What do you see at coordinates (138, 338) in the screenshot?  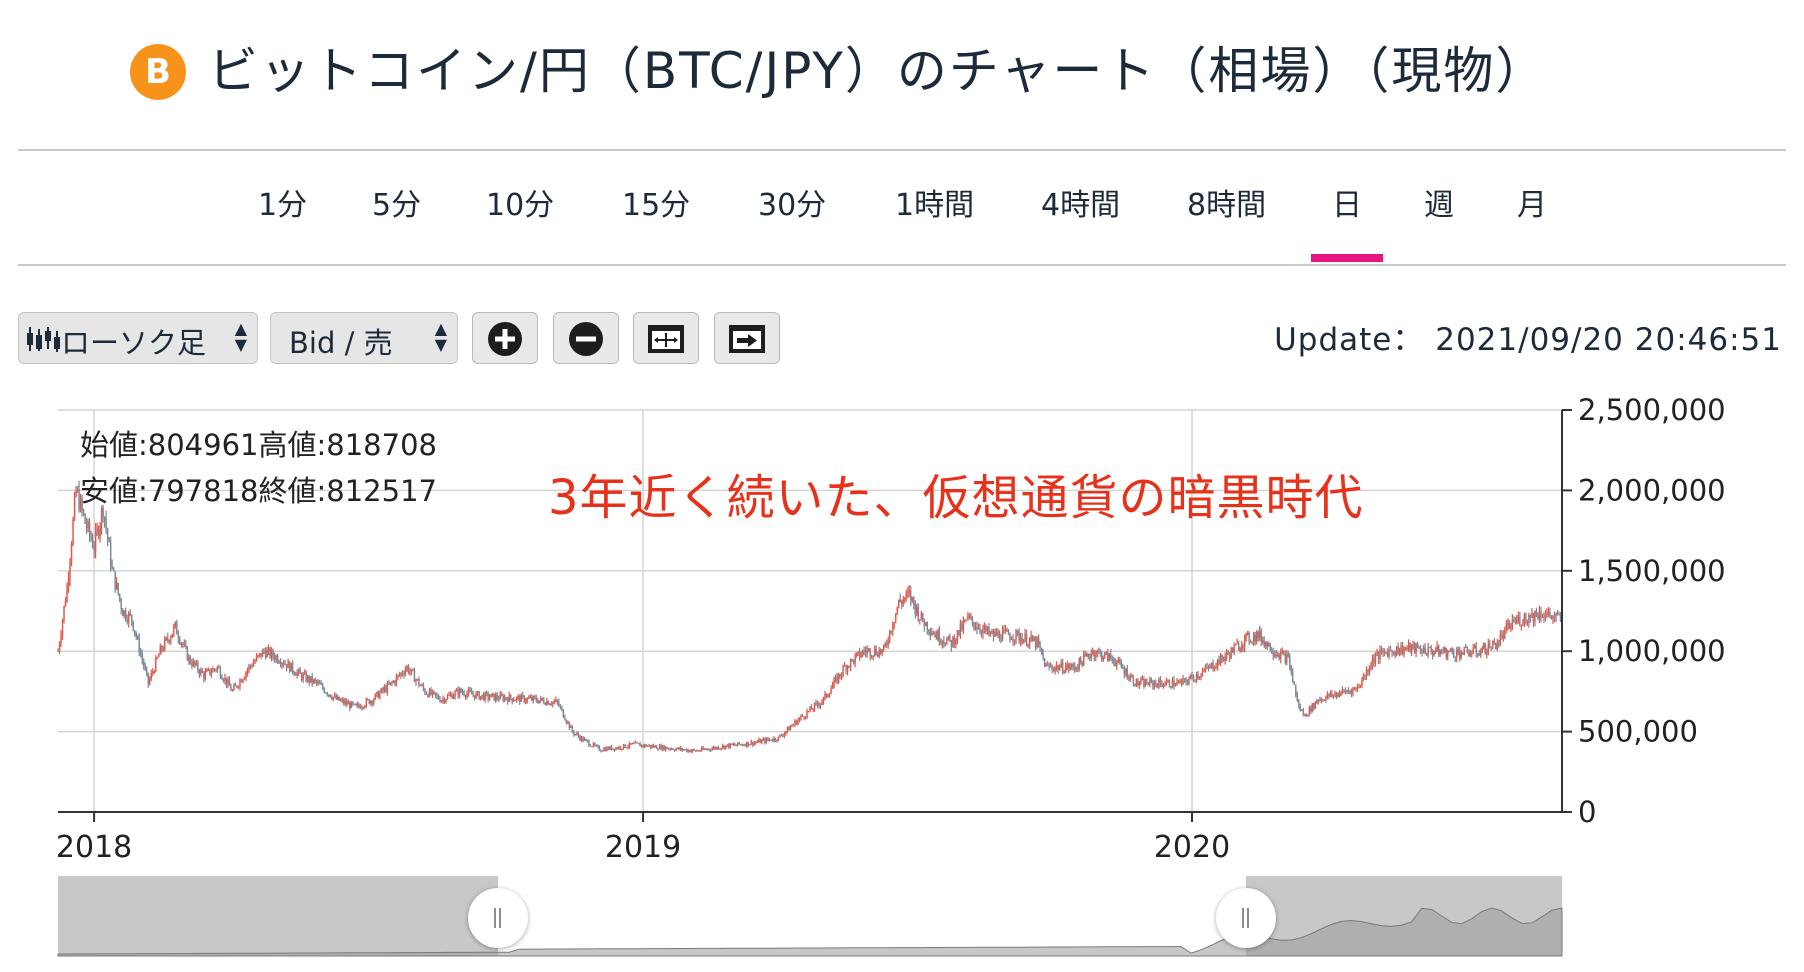 I see `chart-type-select: ローソク足 ▲ ▼` at bounding box center [138, 338].